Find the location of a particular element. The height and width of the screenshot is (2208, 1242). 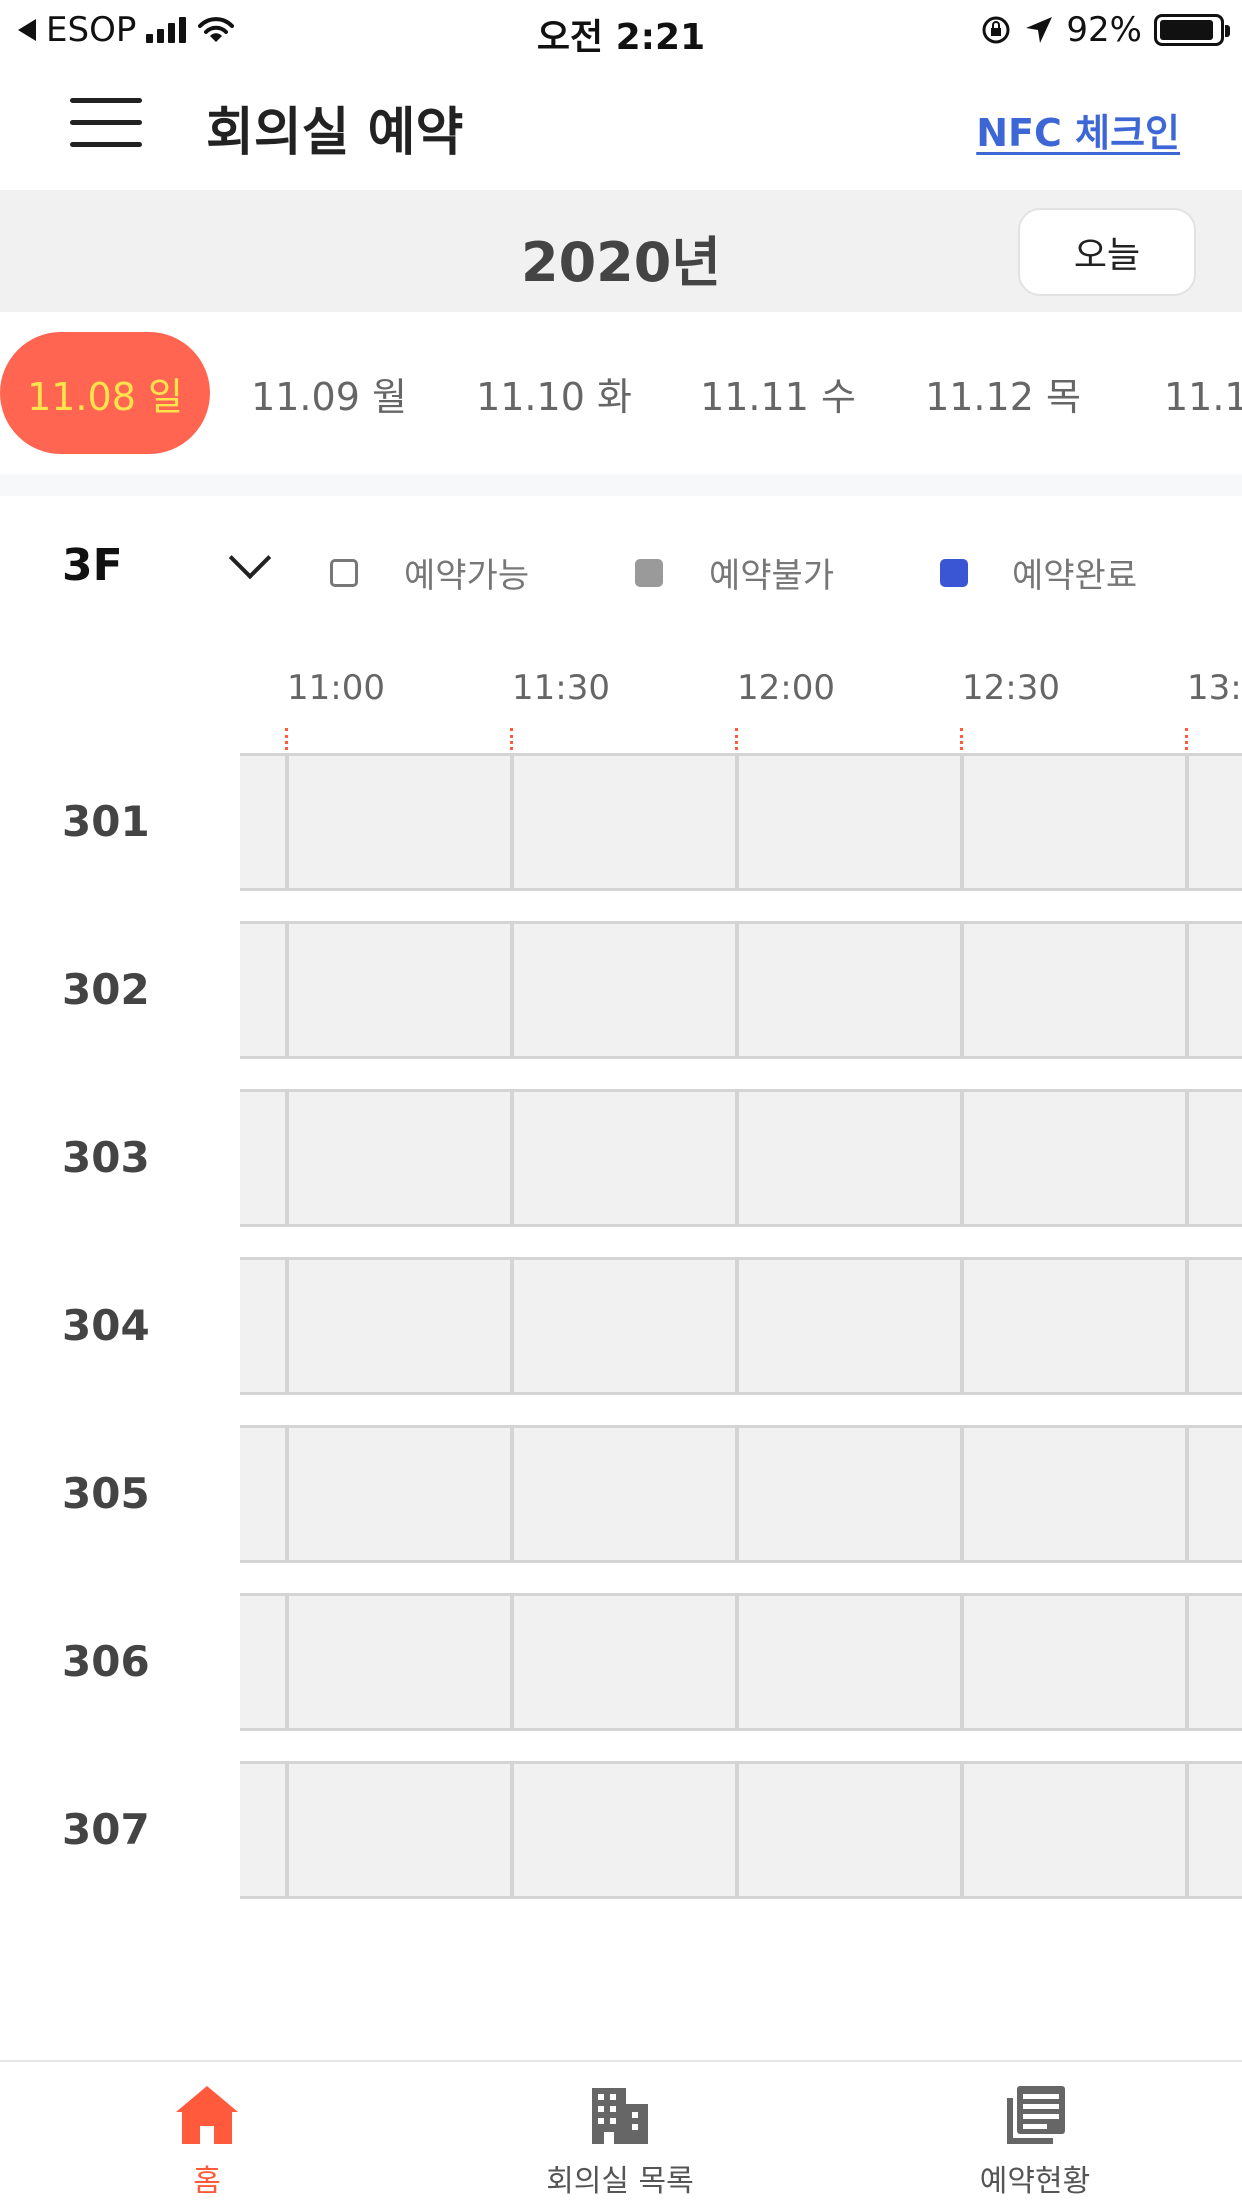

cellular-signal-icon is located at coordinates (166, 30).